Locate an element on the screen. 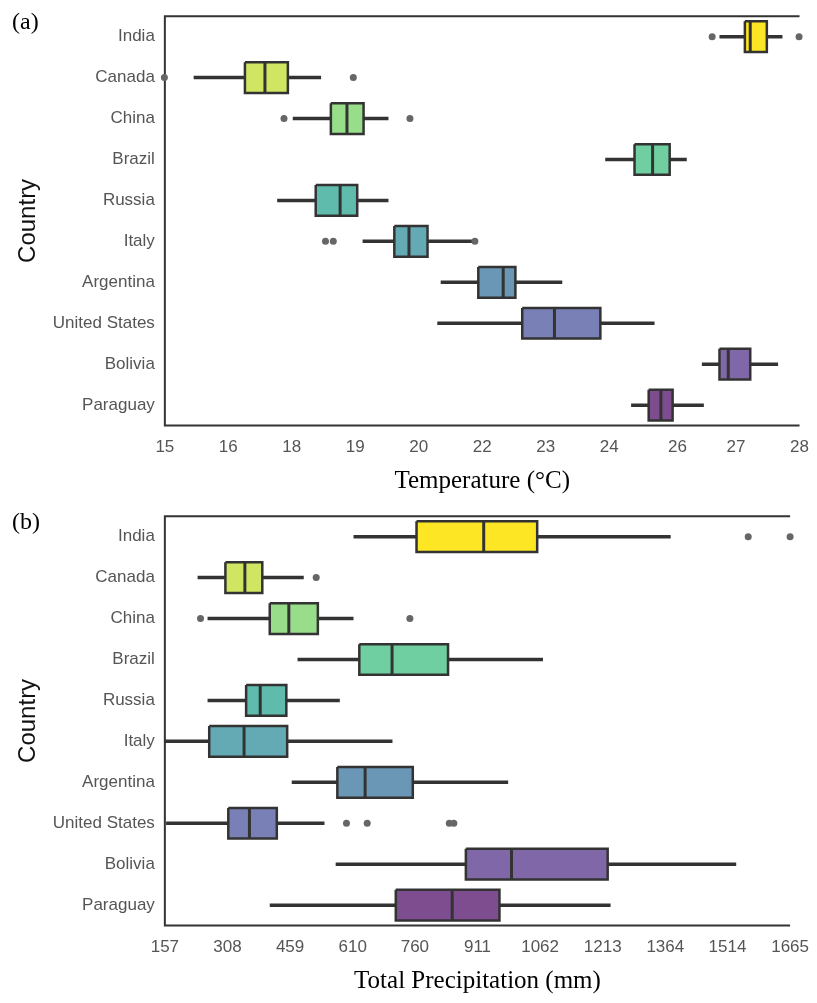  x-tick-label: 27 is located at coordinates (736, 447).